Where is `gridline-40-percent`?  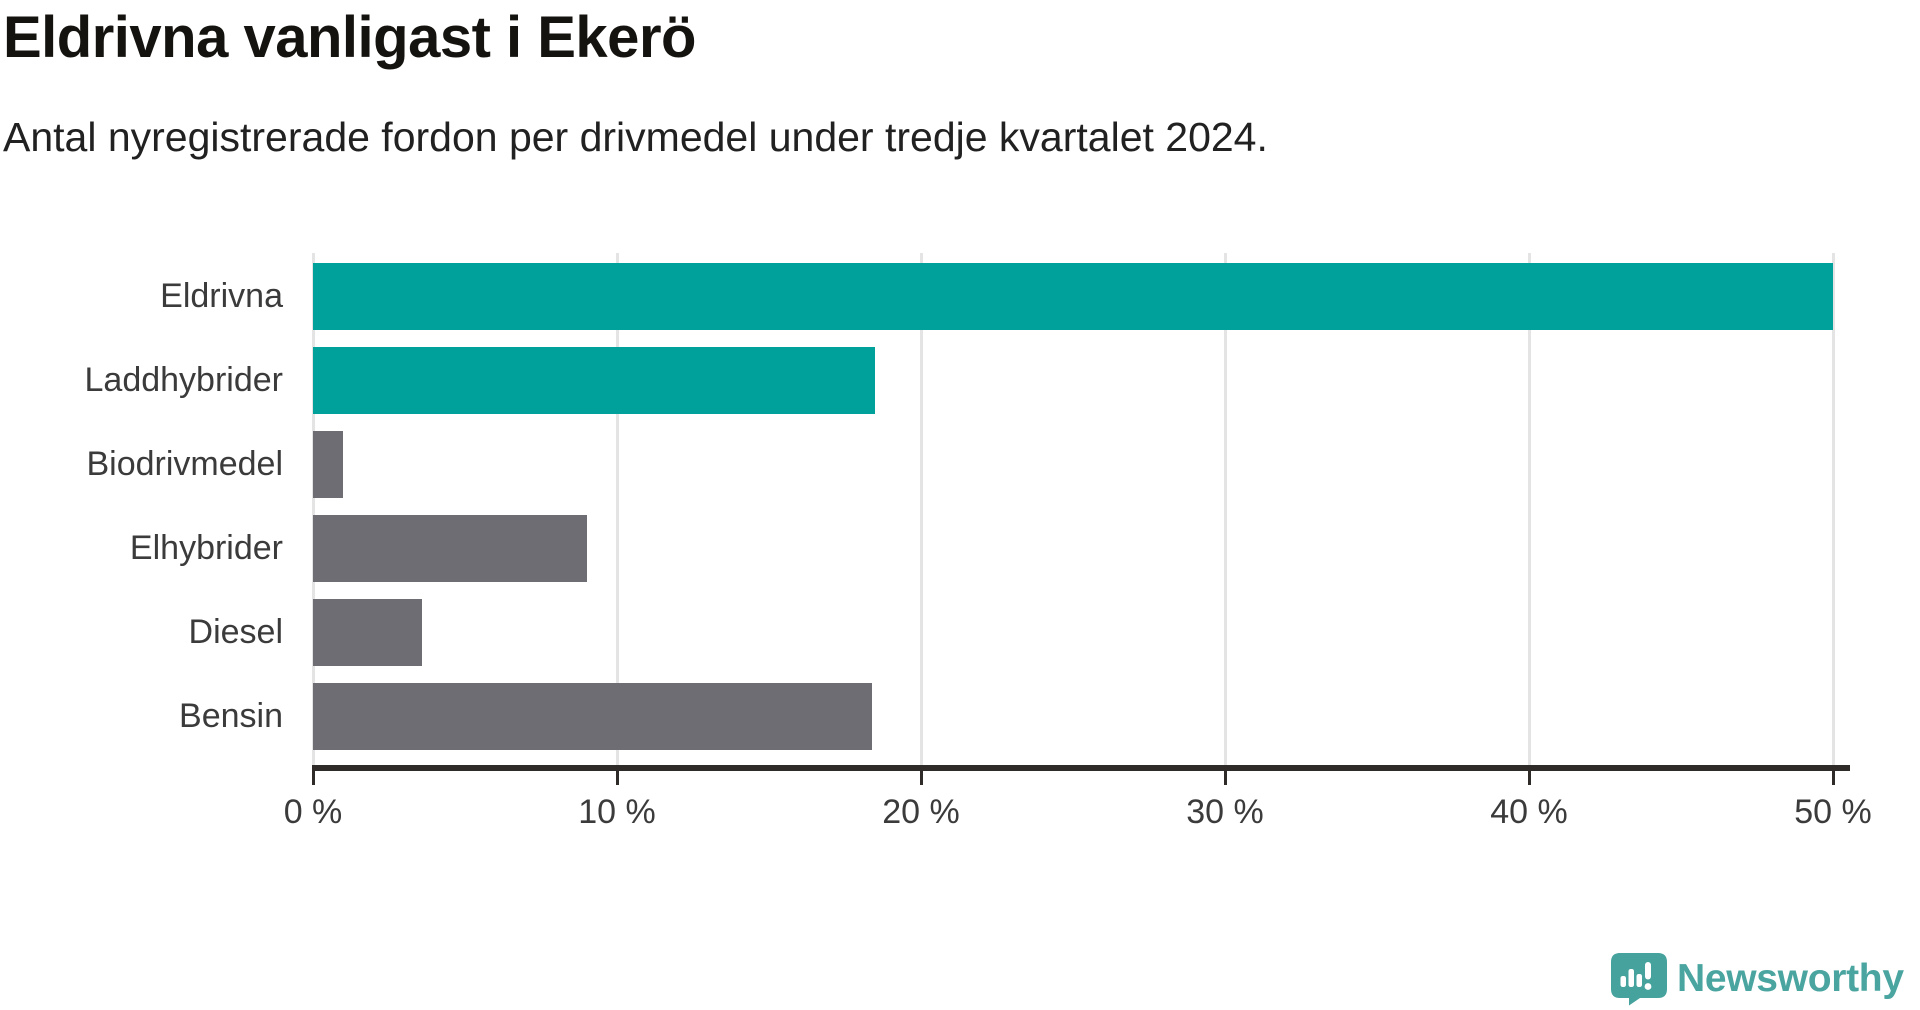
gridline-40-percent is located at coordinates (1529, 509).